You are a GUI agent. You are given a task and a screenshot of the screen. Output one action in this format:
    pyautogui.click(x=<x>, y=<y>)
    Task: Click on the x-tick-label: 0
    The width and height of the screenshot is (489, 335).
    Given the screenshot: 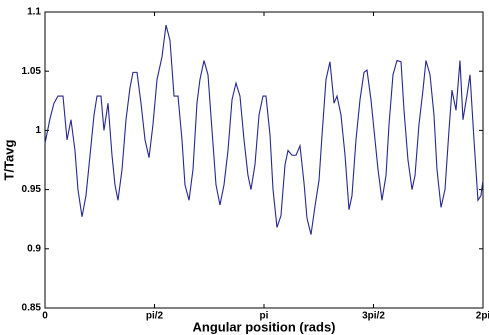 What is the action you would take?
    pyautogui.click(x=45, y=316)
    